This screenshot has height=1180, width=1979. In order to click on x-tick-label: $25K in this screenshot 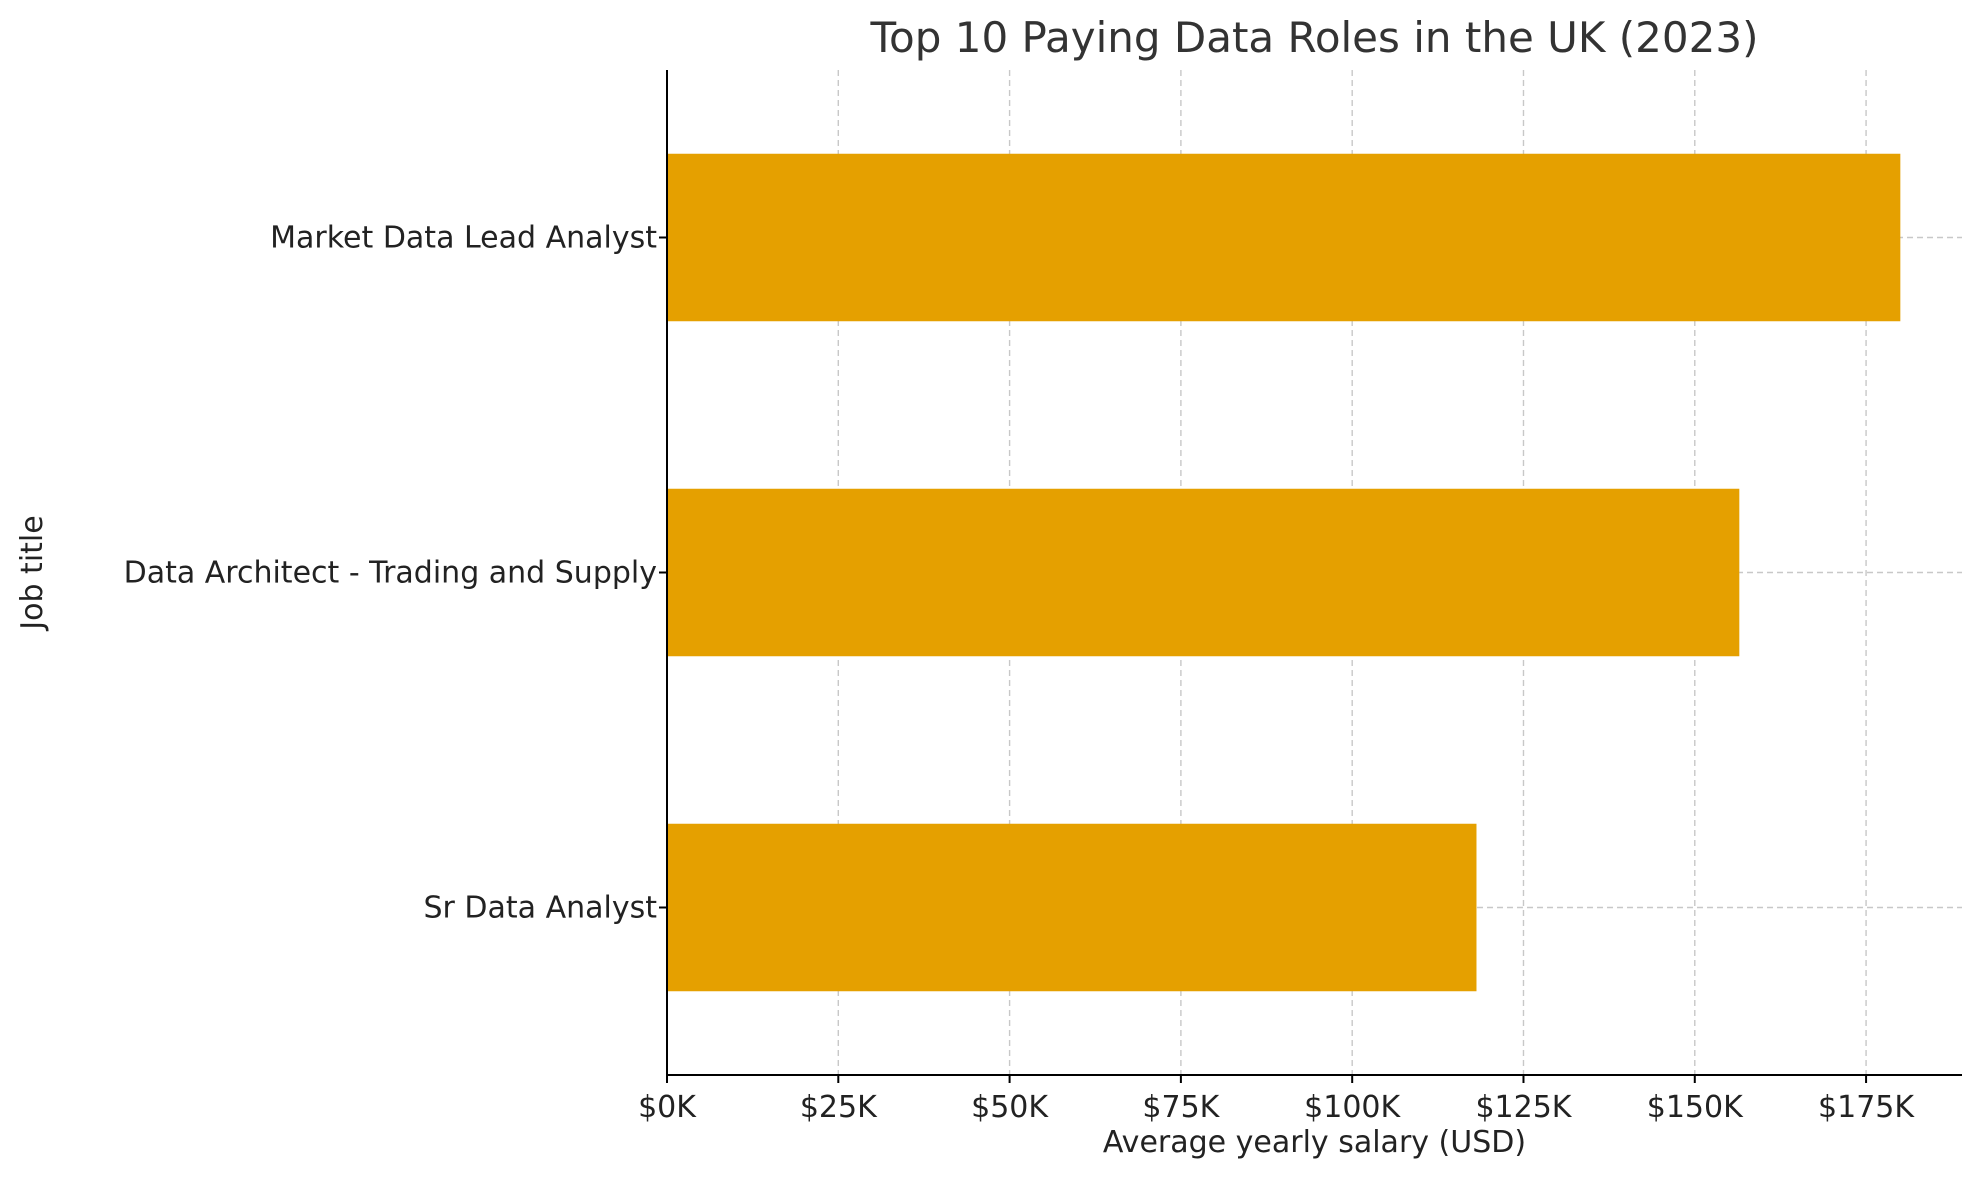, I will do `click(839, 1107)`.